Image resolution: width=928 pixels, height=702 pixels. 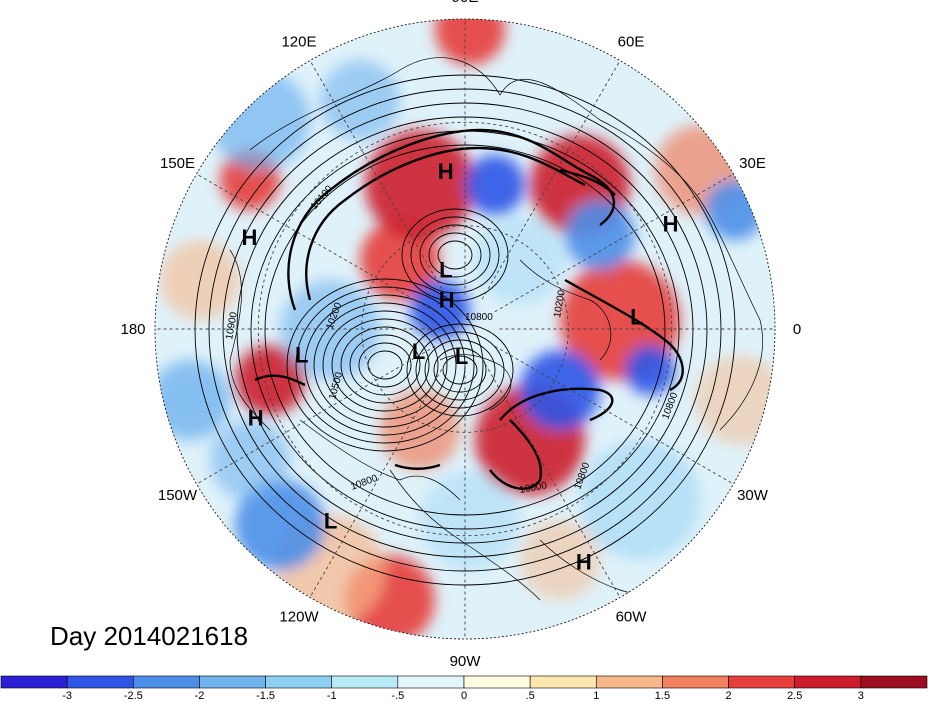 What do you see at coordinates (397, 696) in the screenshot?
I see `colorbar-tick: -.5` at bounding box center [397, 696].